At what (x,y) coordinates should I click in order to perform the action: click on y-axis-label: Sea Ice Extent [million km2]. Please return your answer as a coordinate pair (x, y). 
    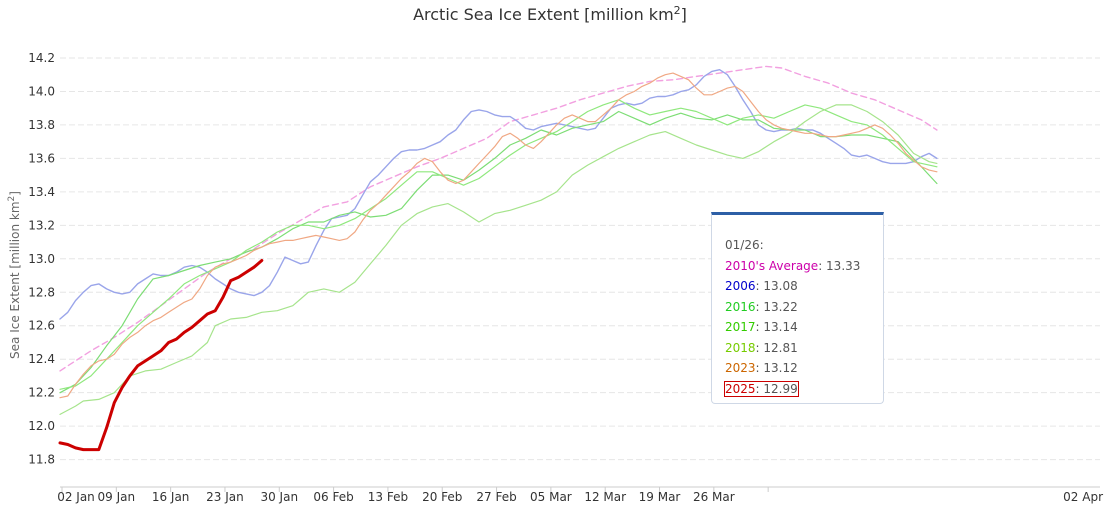
    Looking at the image, I should click on (14, 275).